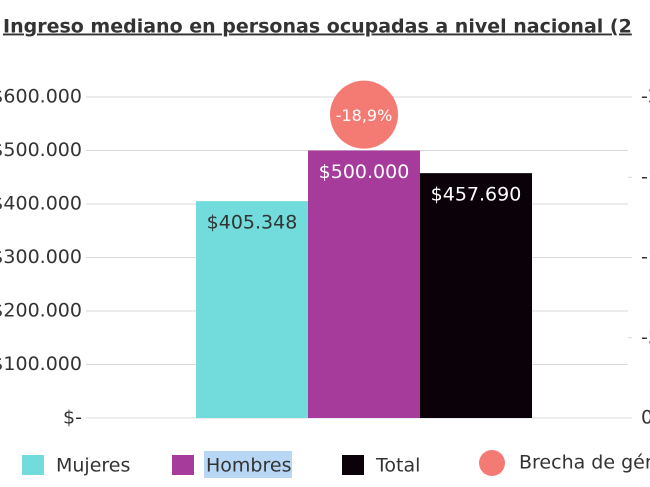 The width and height of the screenshot is (650, 487). What do you see at coordinates (397, 466) in the screenshot?
I see `legend-label: Total` at bounding box center [397, 466].